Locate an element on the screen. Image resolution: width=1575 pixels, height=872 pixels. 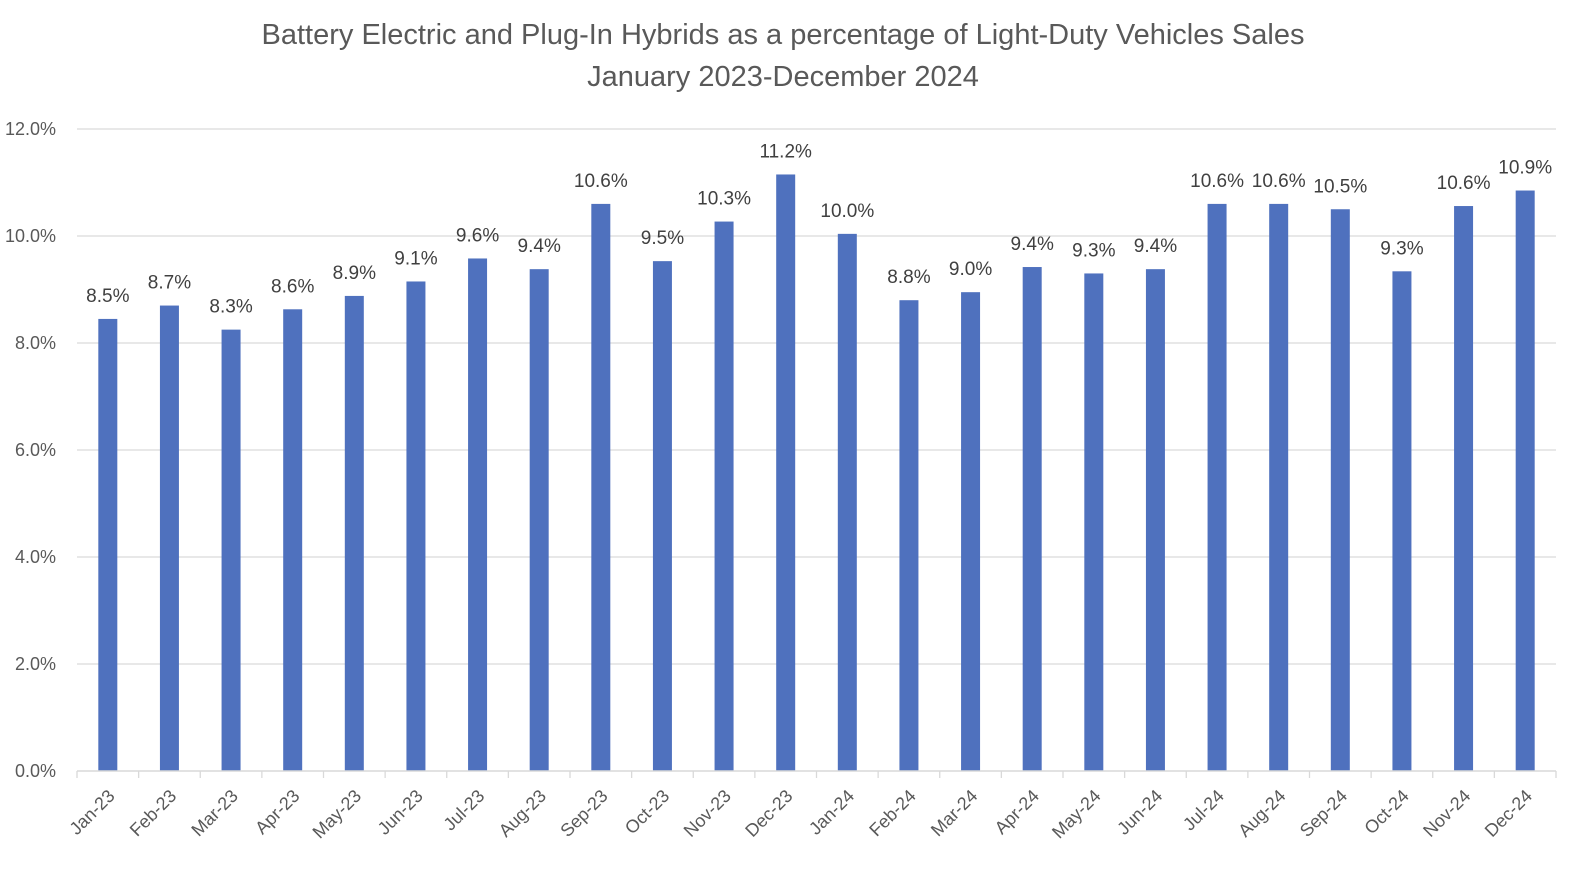
x-tick-label: Sep-23 is located at coordinates (583, 813).